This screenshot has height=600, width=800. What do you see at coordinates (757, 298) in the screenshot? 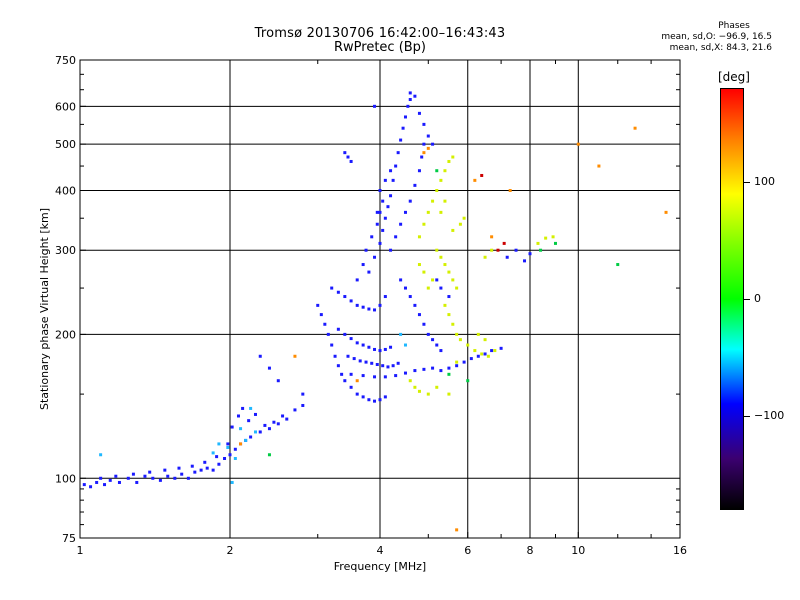
I see `colorbar-tick-label: 0` at bounding box center [757, 298].